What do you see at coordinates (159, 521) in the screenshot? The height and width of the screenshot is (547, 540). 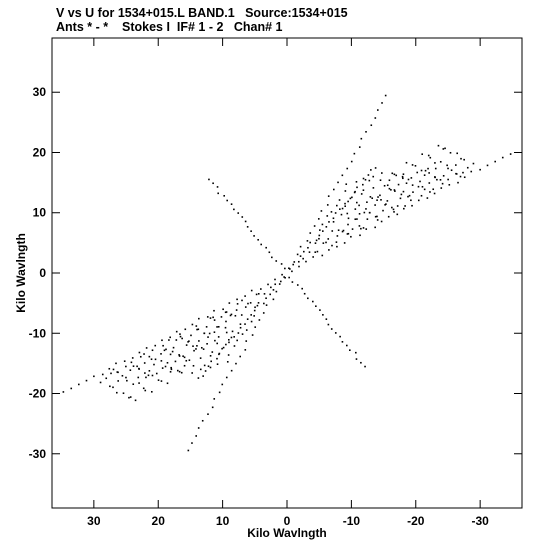 I see `x-tick-label: 20` at bounding box center [159, 521].